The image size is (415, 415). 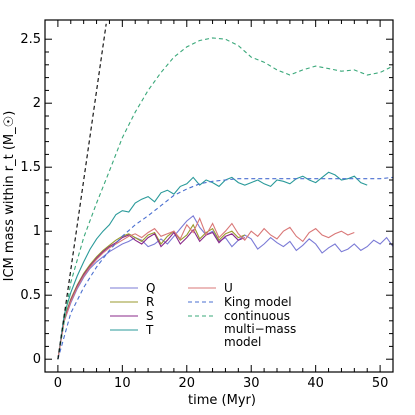 What do you see at coordinates (187, 383) in the screenshot?
I see `x-tick-label: 20` at bounding box center [187, 383].